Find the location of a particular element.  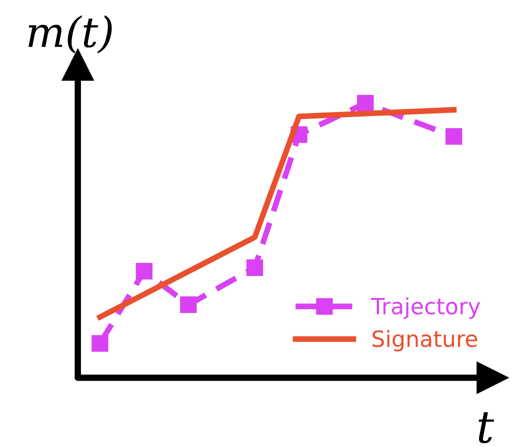

y-axis-title: m(t) is located at coordinates (70, 34).